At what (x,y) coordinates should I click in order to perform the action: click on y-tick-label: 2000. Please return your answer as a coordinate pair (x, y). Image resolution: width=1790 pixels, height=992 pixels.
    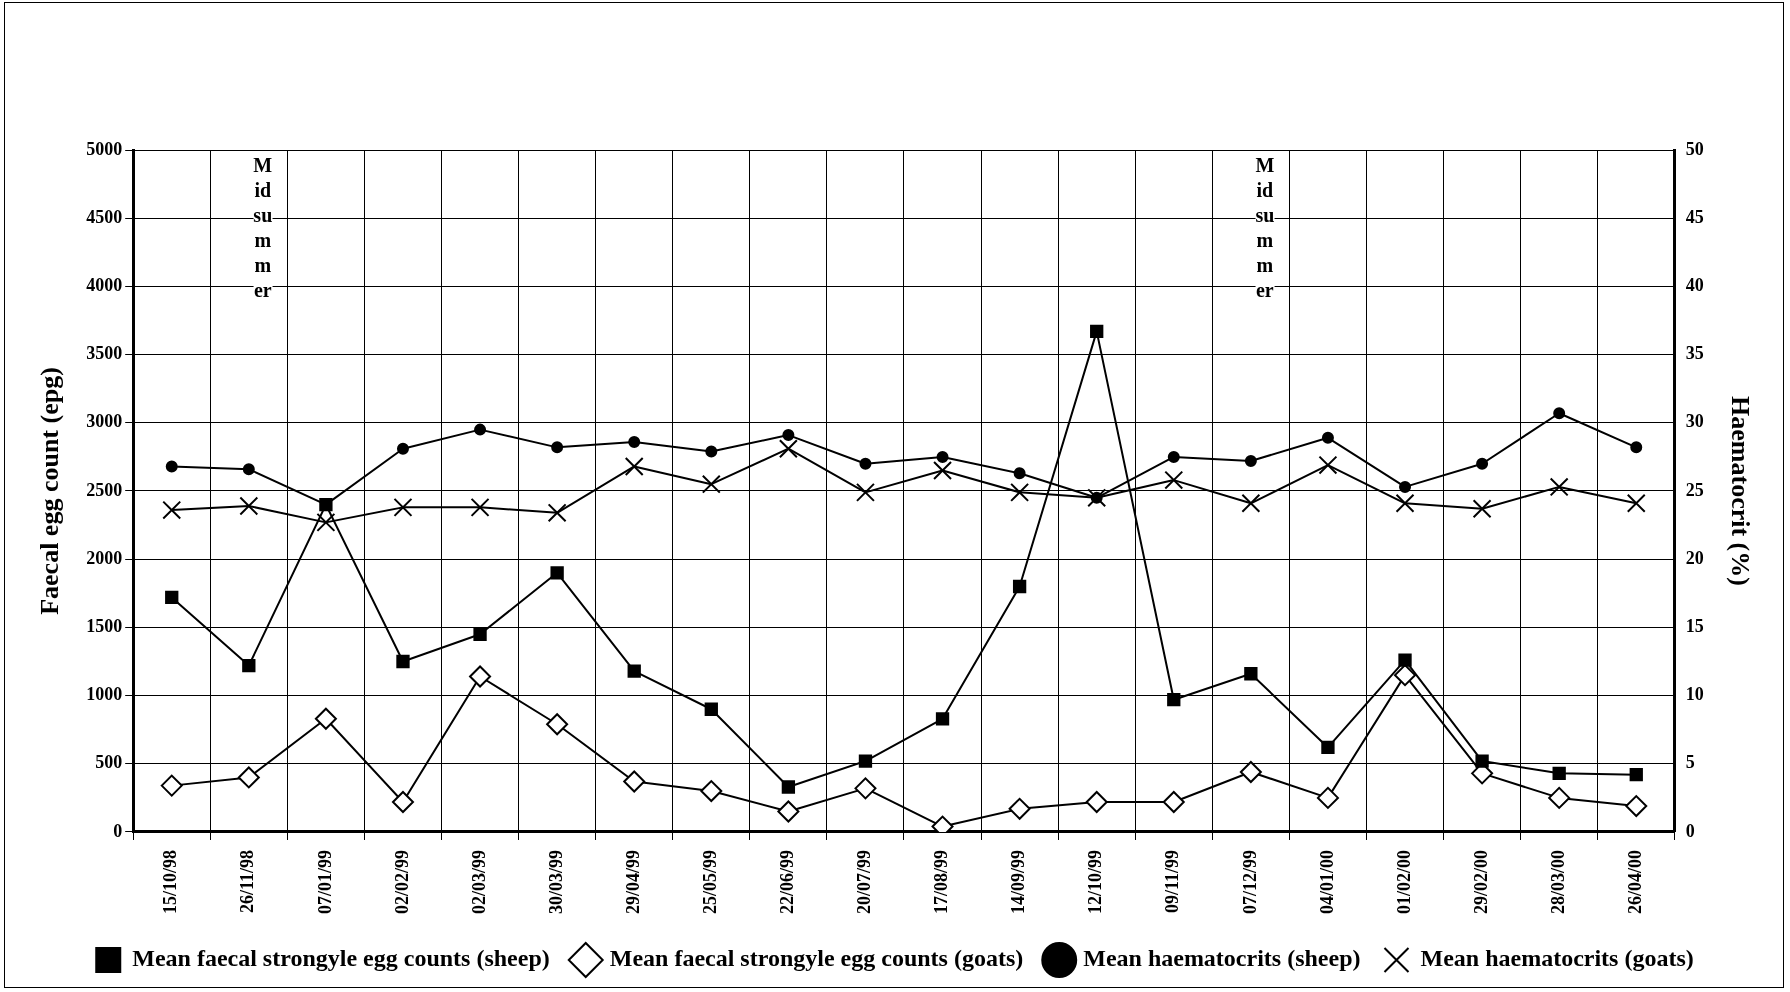
    Looking at the image, I should click on (104, 557).